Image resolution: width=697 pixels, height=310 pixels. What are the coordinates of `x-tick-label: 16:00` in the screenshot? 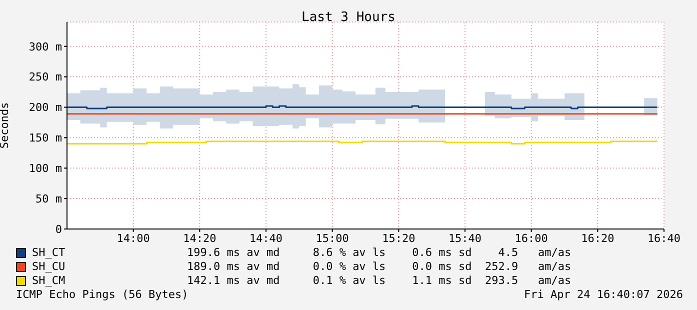 It's located at (531, 238).